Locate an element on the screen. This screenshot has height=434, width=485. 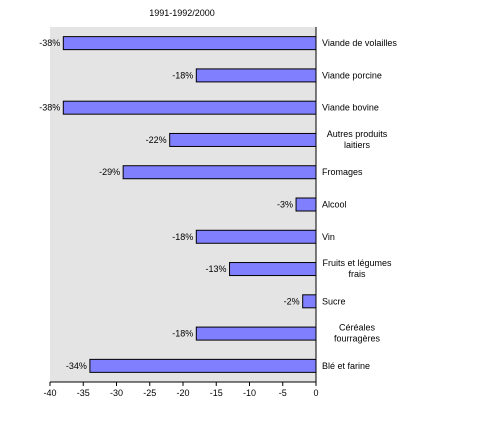
x-tick-label: -5 is located at coordinates (283, 393).